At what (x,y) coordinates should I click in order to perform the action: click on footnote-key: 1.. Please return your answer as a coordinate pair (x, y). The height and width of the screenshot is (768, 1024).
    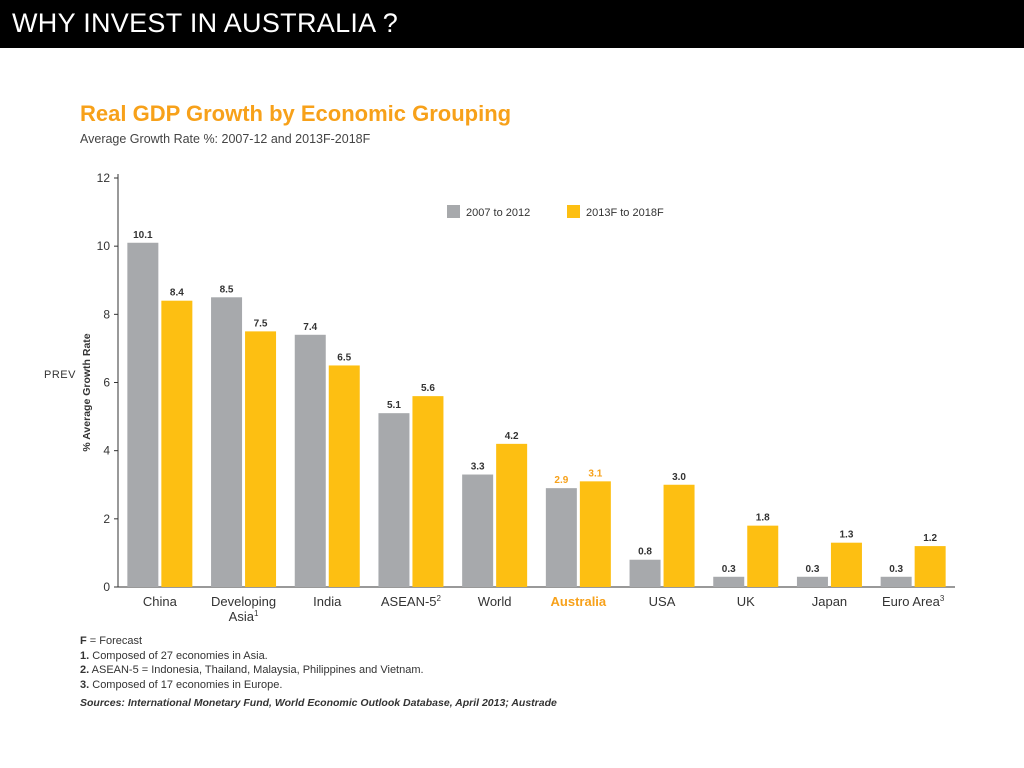
    Looking at the image, I should click on (85, 655).